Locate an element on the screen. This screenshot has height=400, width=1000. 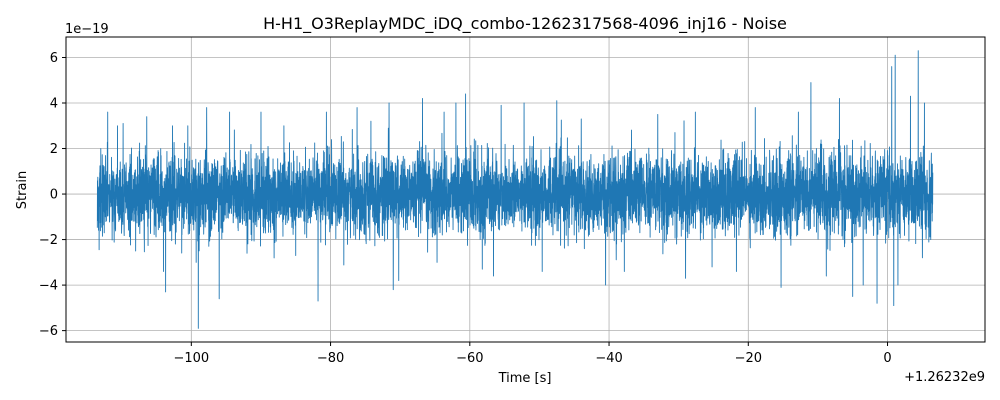
x-tick-label: −100 is located at coordinates (191, 358).